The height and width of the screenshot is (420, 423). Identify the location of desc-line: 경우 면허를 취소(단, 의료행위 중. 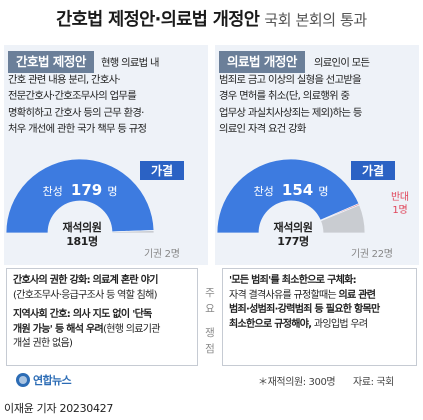
(284, 96).